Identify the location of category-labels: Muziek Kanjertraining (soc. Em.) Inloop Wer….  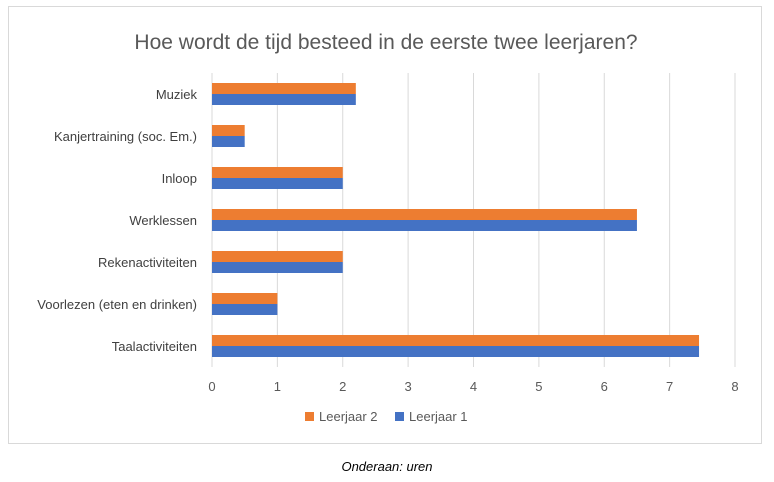
(117, 220).